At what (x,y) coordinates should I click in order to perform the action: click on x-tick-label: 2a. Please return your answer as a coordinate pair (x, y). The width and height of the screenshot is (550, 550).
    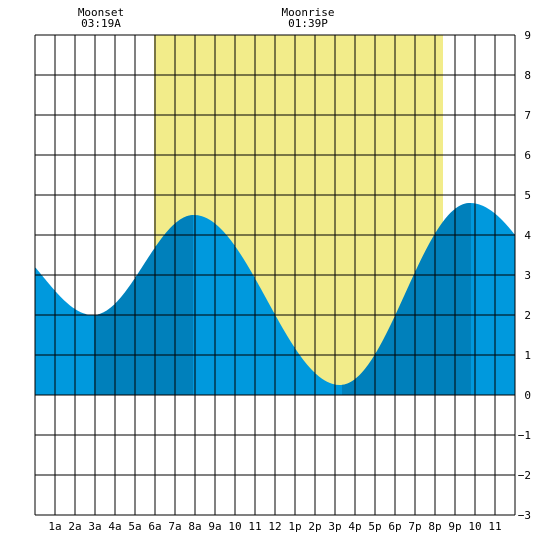
    Looking at the image, I should click on (74, 526).